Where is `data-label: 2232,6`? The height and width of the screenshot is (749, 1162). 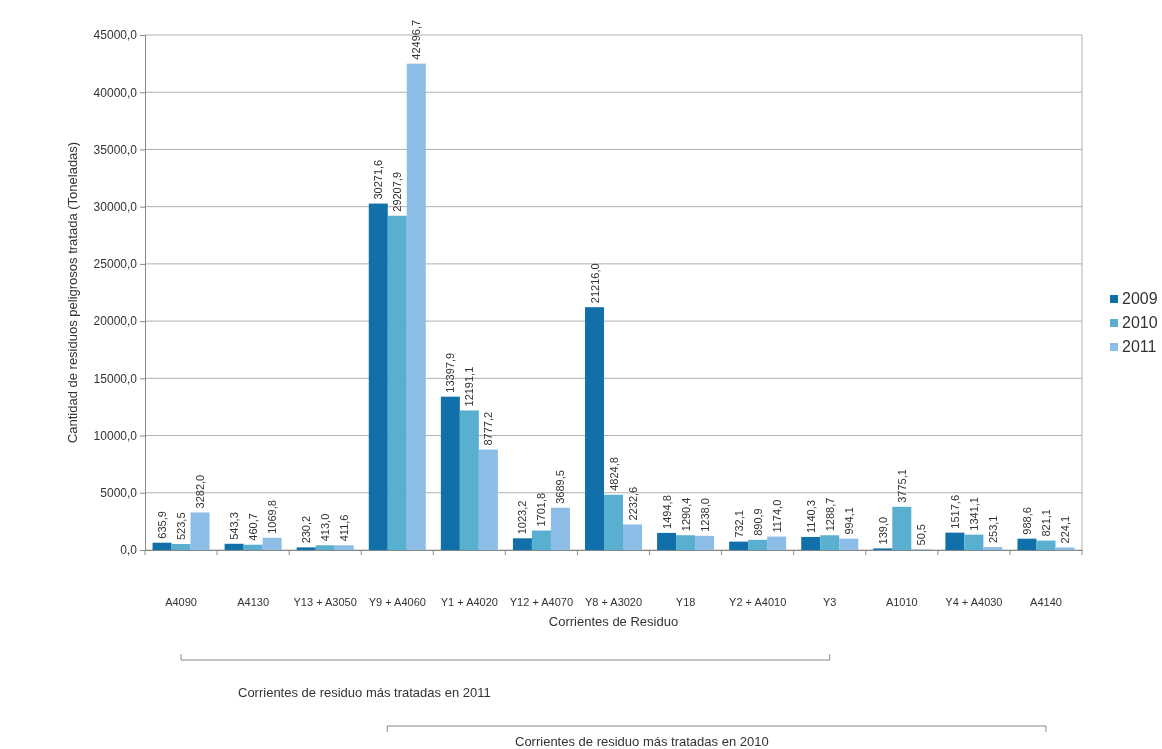
data-label: 2232,6 is located at coordinates (632, 503).